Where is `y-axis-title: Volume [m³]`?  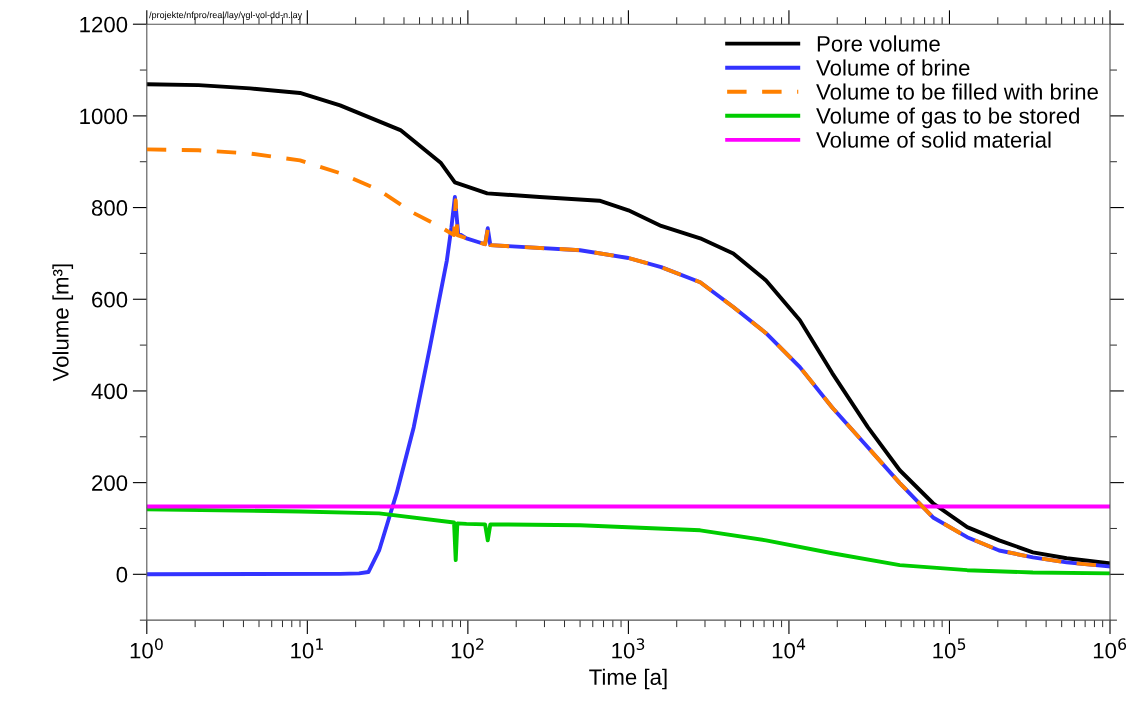 y-axis-title: Volume [m³] is located at coordinates (63, 323).